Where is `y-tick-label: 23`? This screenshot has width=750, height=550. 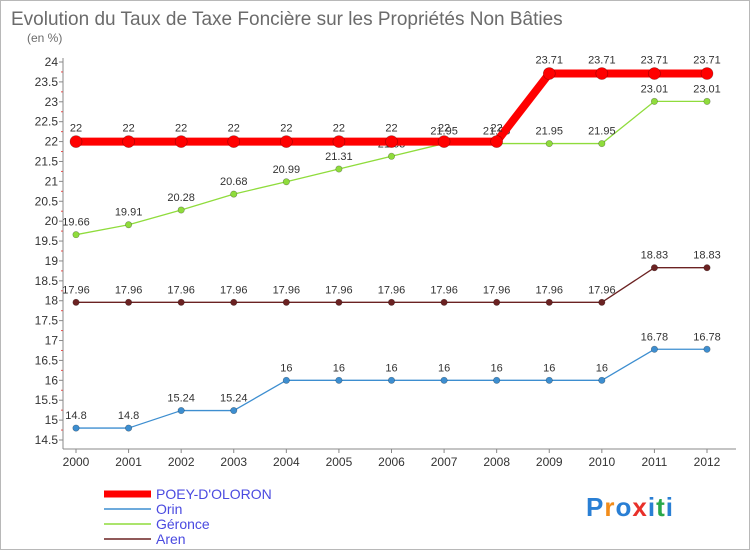 y-tick-label: 23 is located at coordinates (52, 102).